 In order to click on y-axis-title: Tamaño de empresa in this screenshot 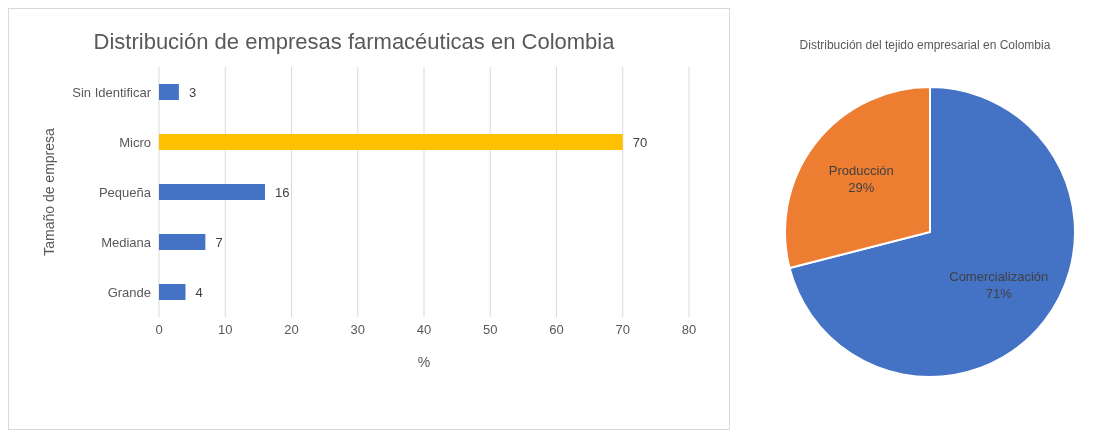, I will do `click(48, 191)`.